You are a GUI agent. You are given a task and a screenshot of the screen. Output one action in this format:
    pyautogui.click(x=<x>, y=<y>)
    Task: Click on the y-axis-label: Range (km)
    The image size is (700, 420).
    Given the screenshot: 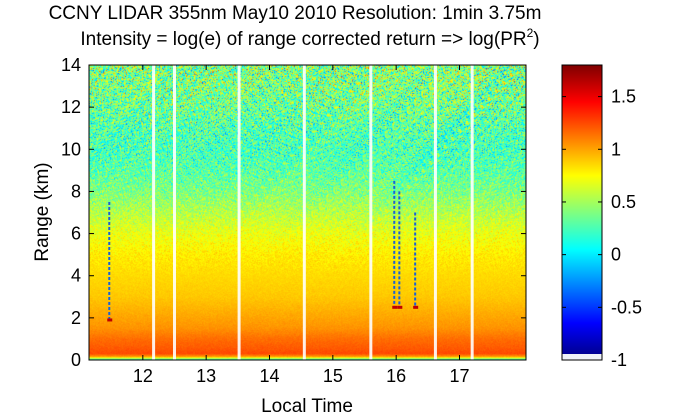 What is the action you would take?
    pyautogui.click(x=42, y=211)
    